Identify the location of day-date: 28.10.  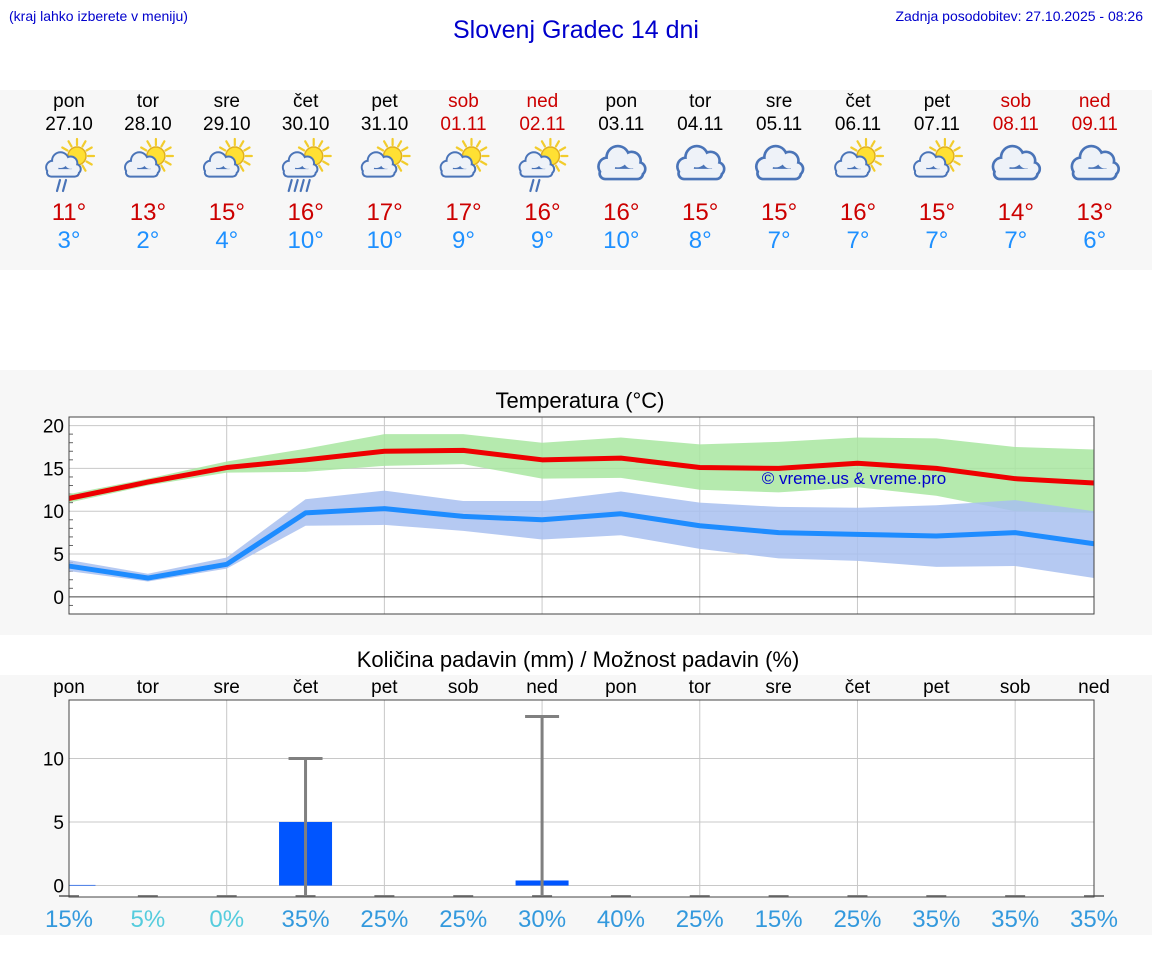
(148, 124).